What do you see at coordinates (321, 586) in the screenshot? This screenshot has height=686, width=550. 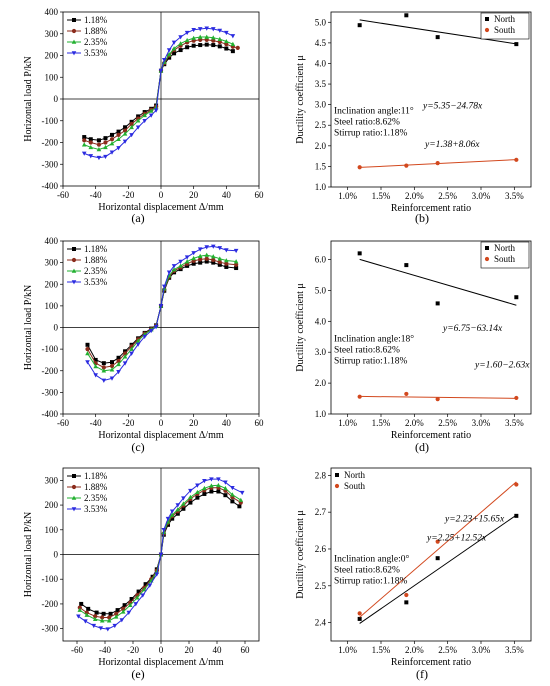 I see `y-tick-label: 2.5` at bounding box center [321, 586].